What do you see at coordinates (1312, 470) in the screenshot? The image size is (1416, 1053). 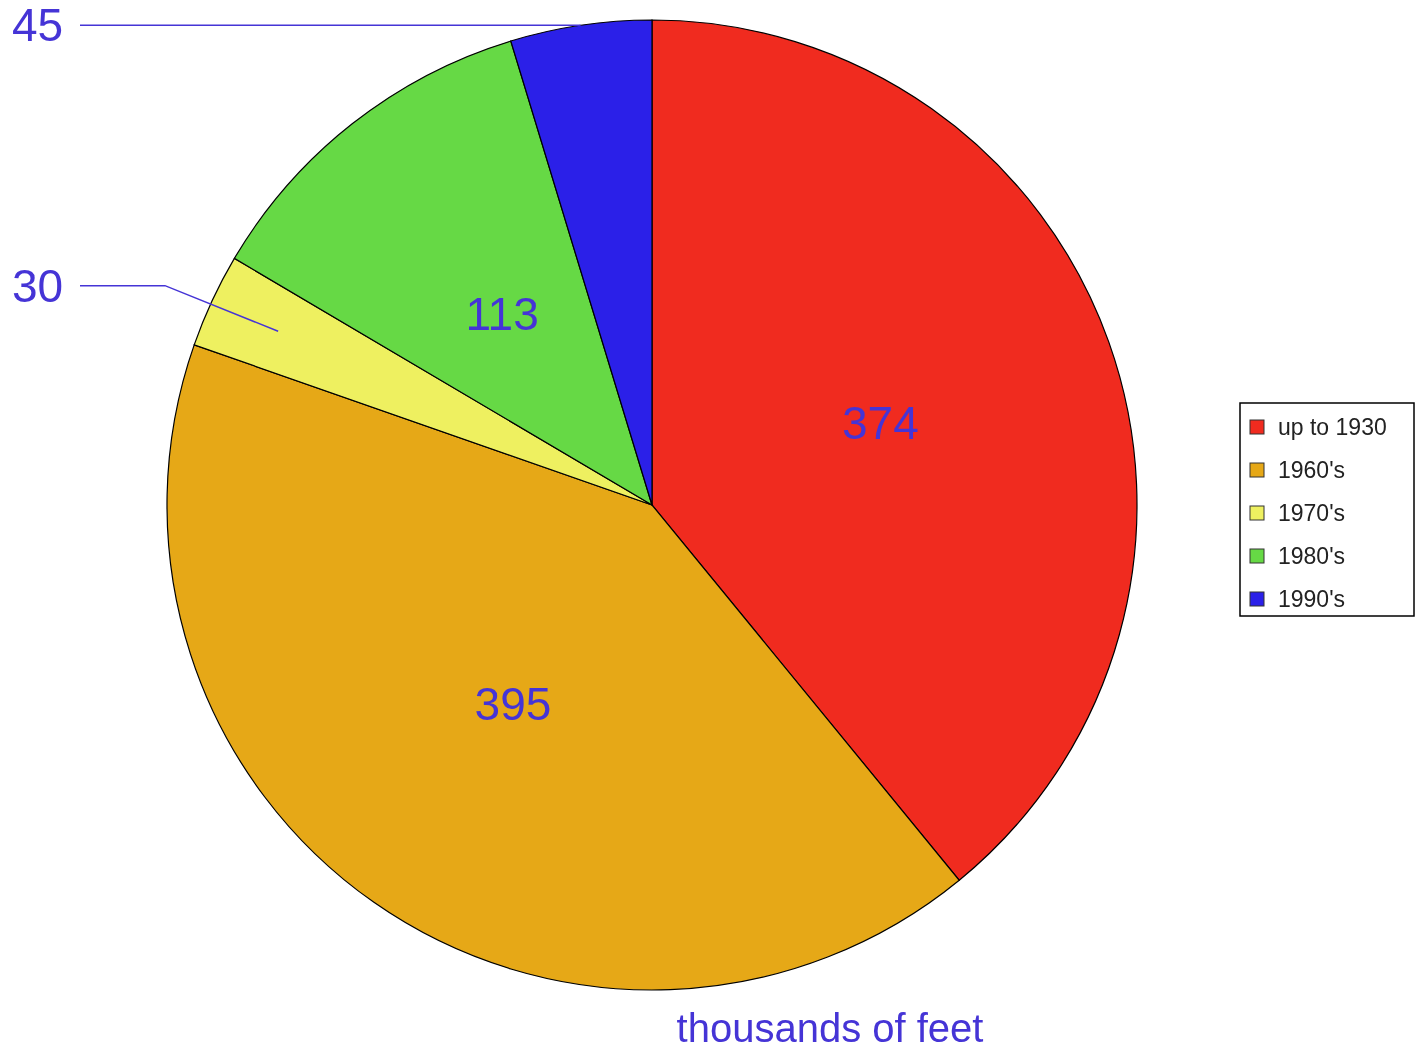 I see `legend-label: 1960's` at bounding box center [1312, 470].